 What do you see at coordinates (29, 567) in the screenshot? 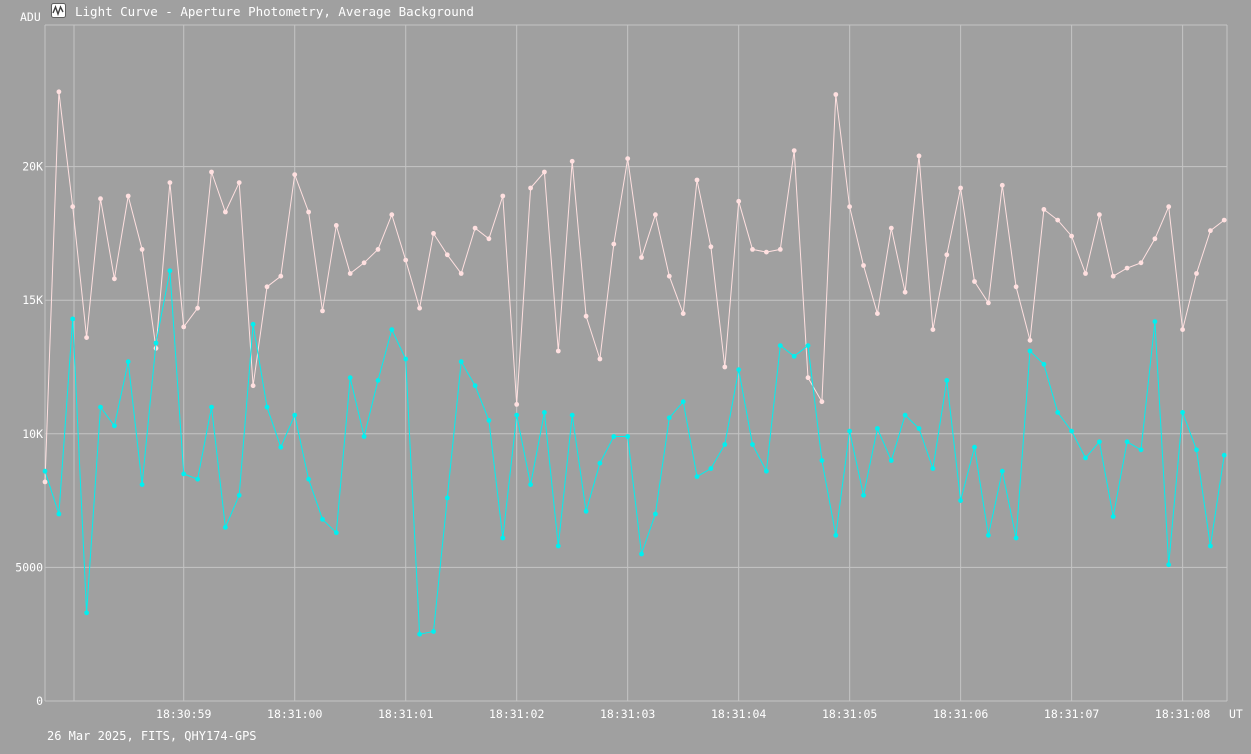
I see `y-tick-label: 5000` at bounding box center [29, 567].